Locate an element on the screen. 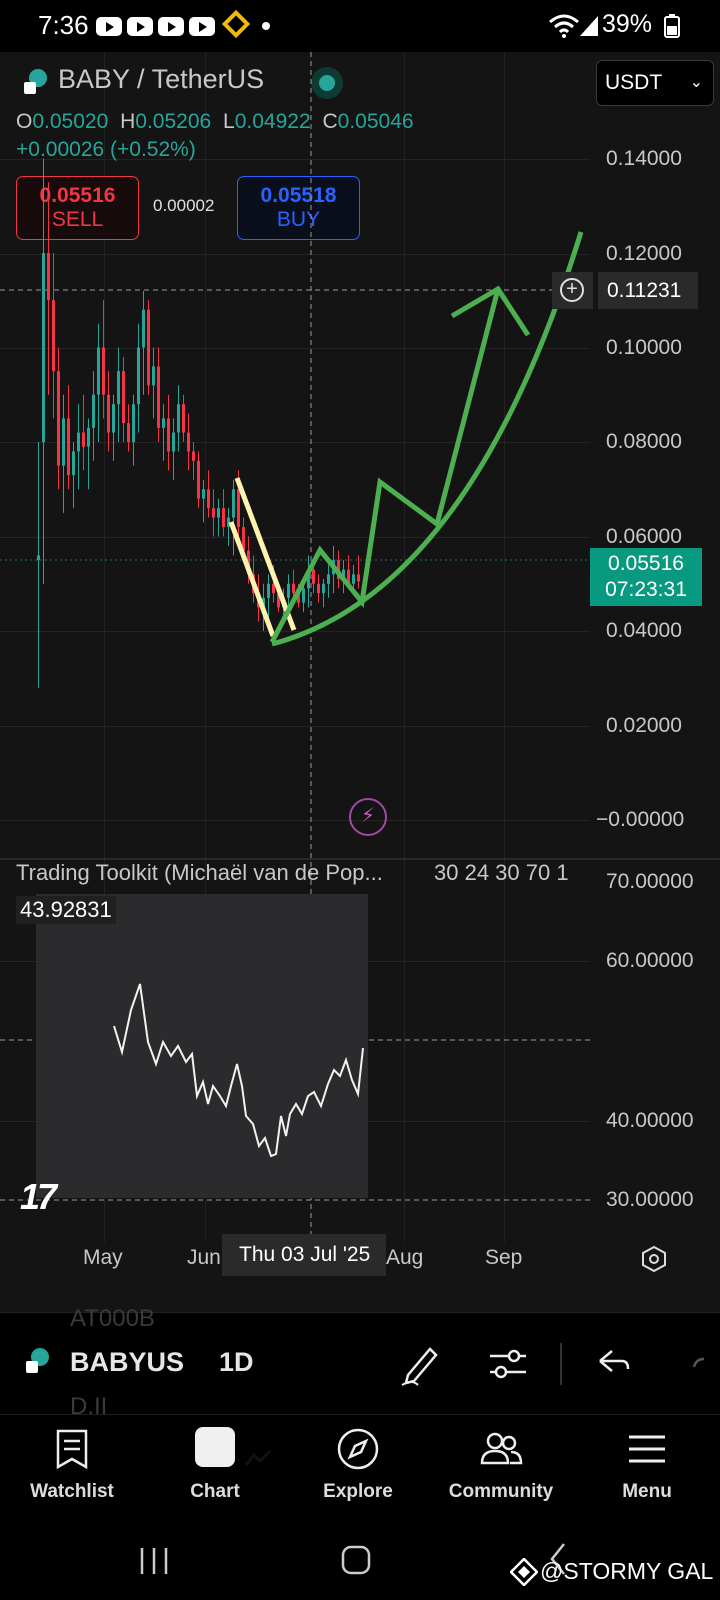 The image size is (720, 1600). plus-icon: + is located at coordinates (572, 290).